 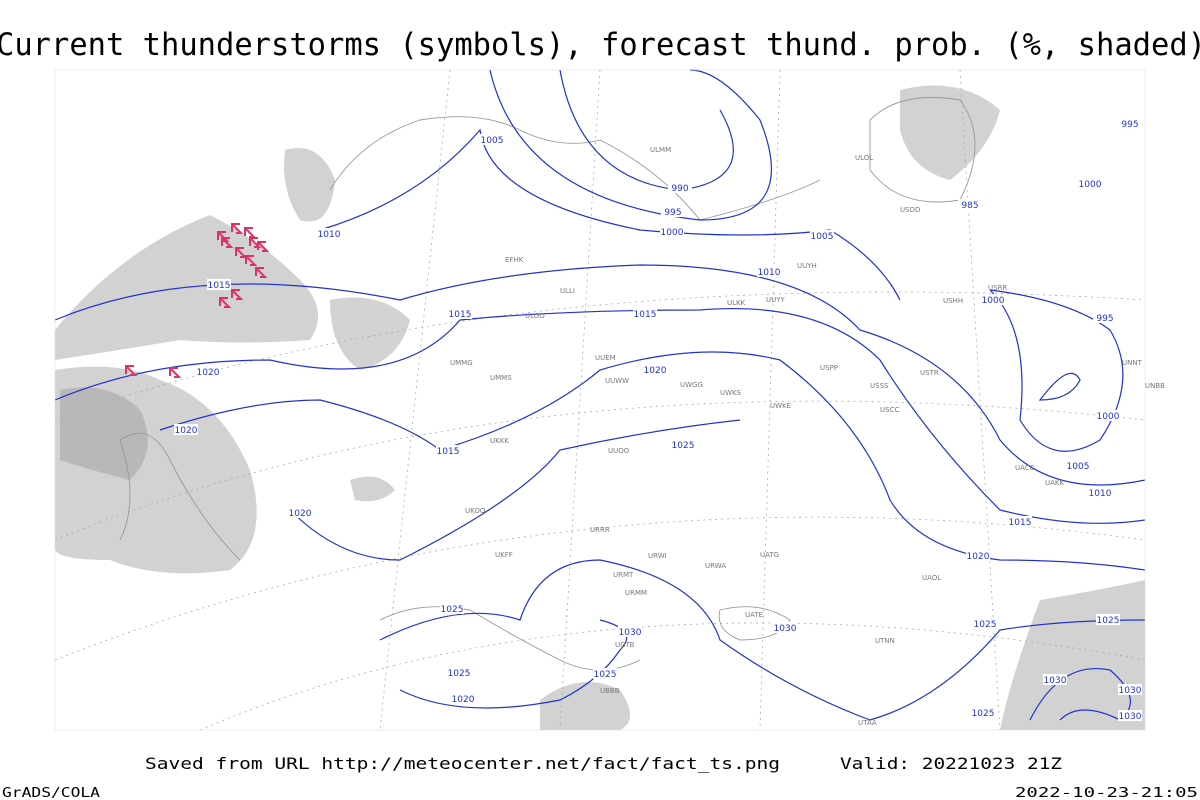 What do you see at coordinates (1106, 793) in the screenshot?
I see `timestamp: 2022-10-23-21:05` at bounding box center [1106, 793].